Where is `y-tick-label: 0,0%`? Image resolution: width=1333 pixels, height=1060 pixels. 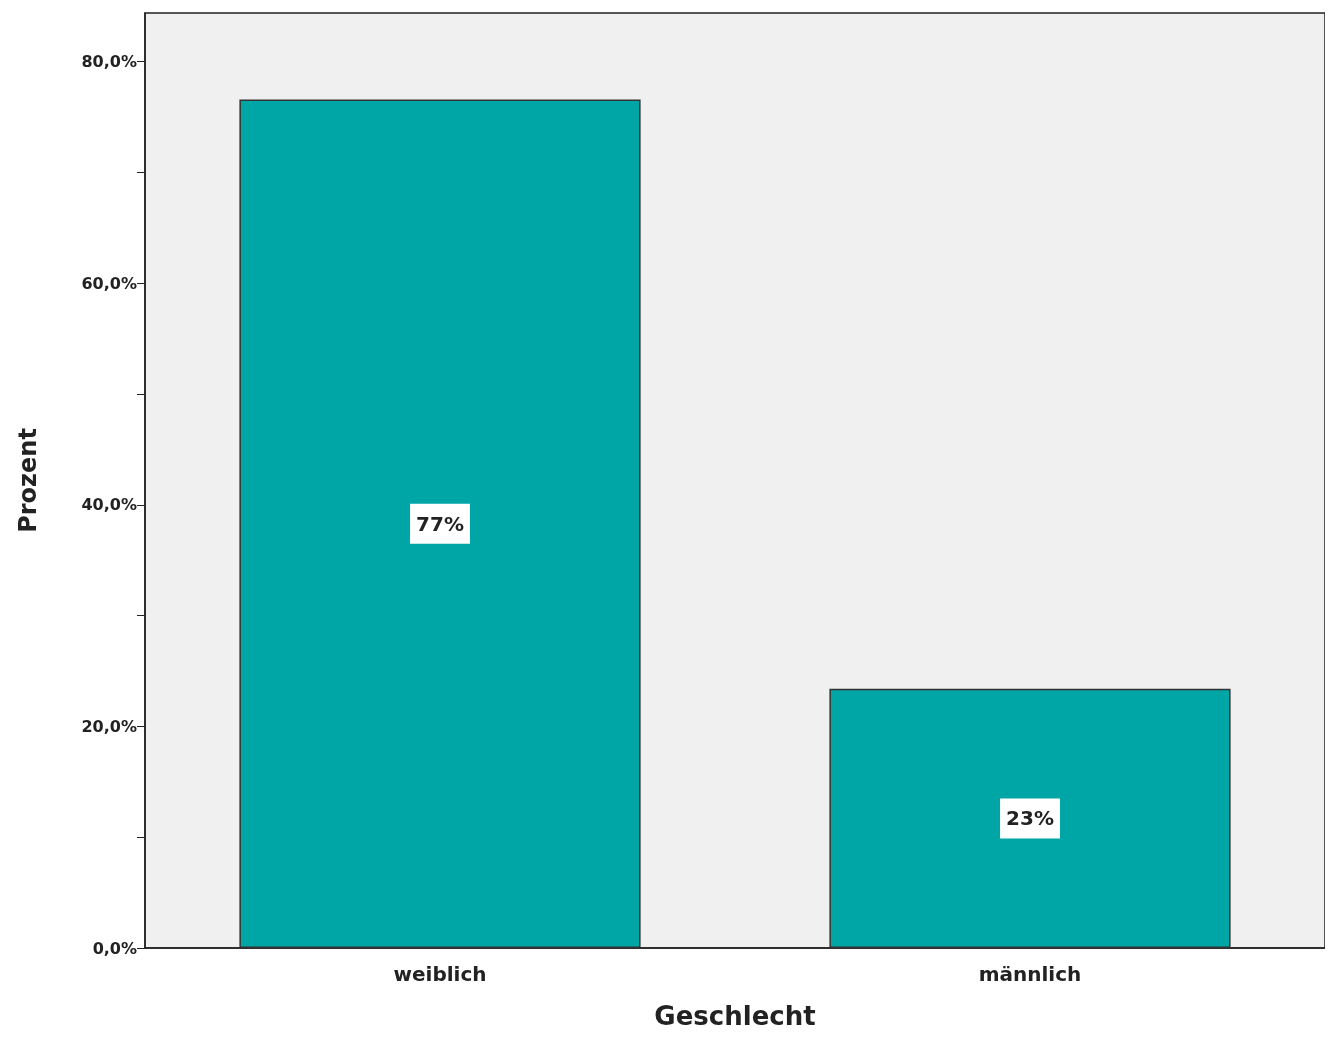 y-tick-label: 0,0% is located at coordinates (114, 948).